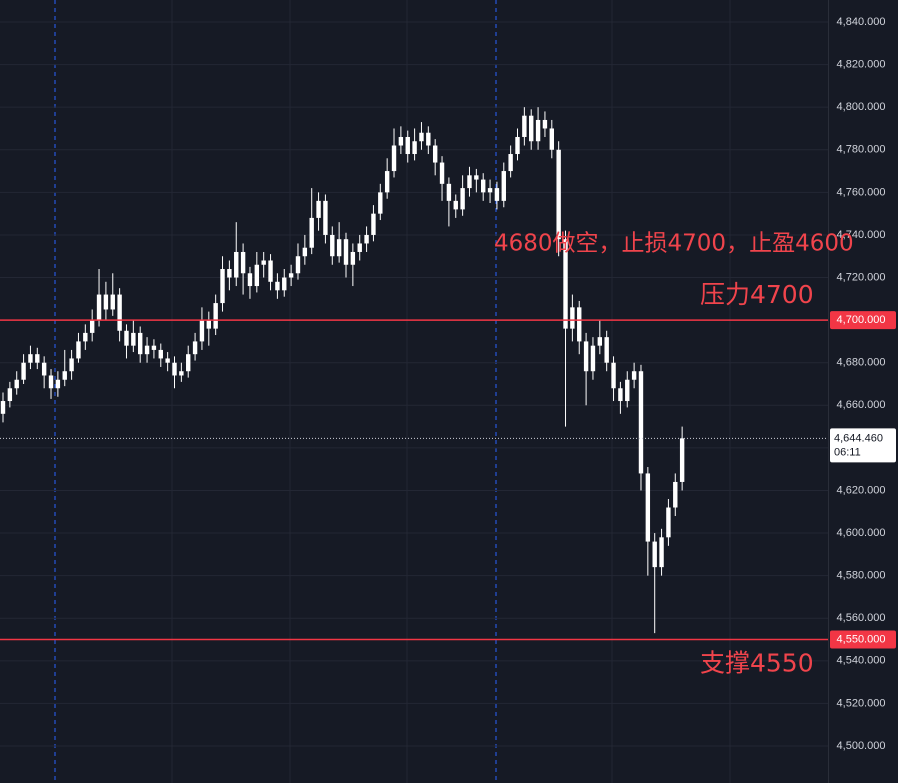 The width and height of the screenshot is (898, 783). Describe the element at coordinates (861, 150) in the screenshot. I see `y-tick-label: 4,780.000` at that location.